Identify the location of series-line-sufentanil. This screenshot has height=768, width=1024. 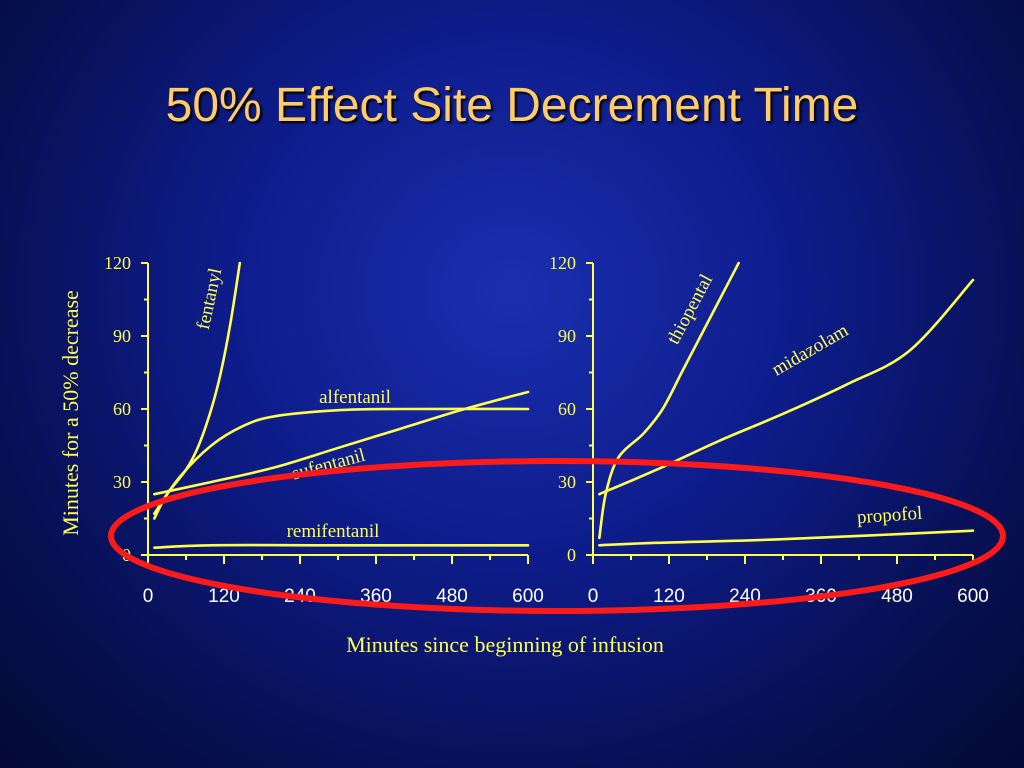
(341, 443).